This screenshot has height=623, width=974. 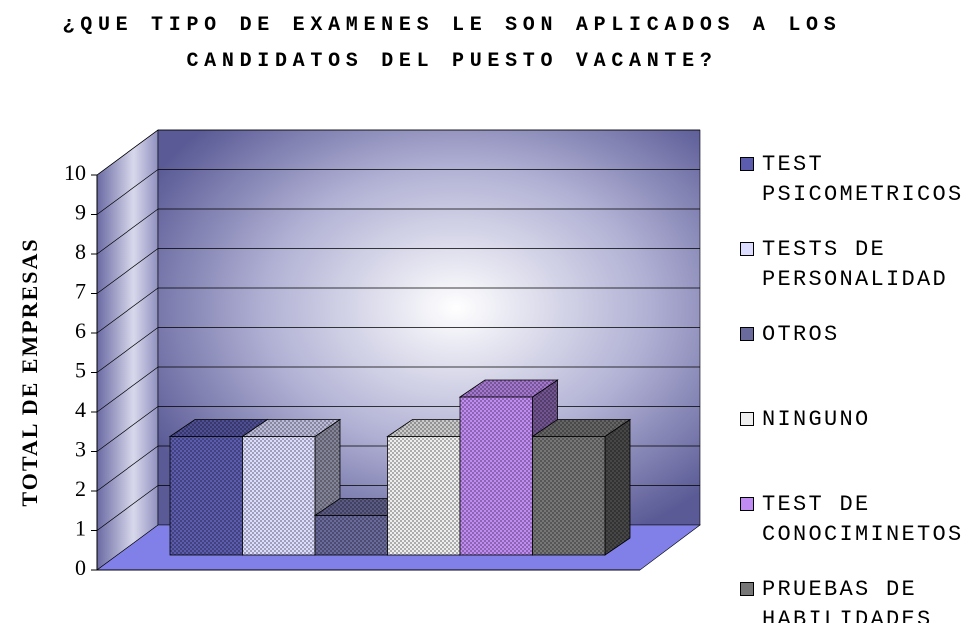 What do you see at coordinates (75, 172) in the screenshot?
I see `y-tick-label: 10` at bounding box center [75, 172].